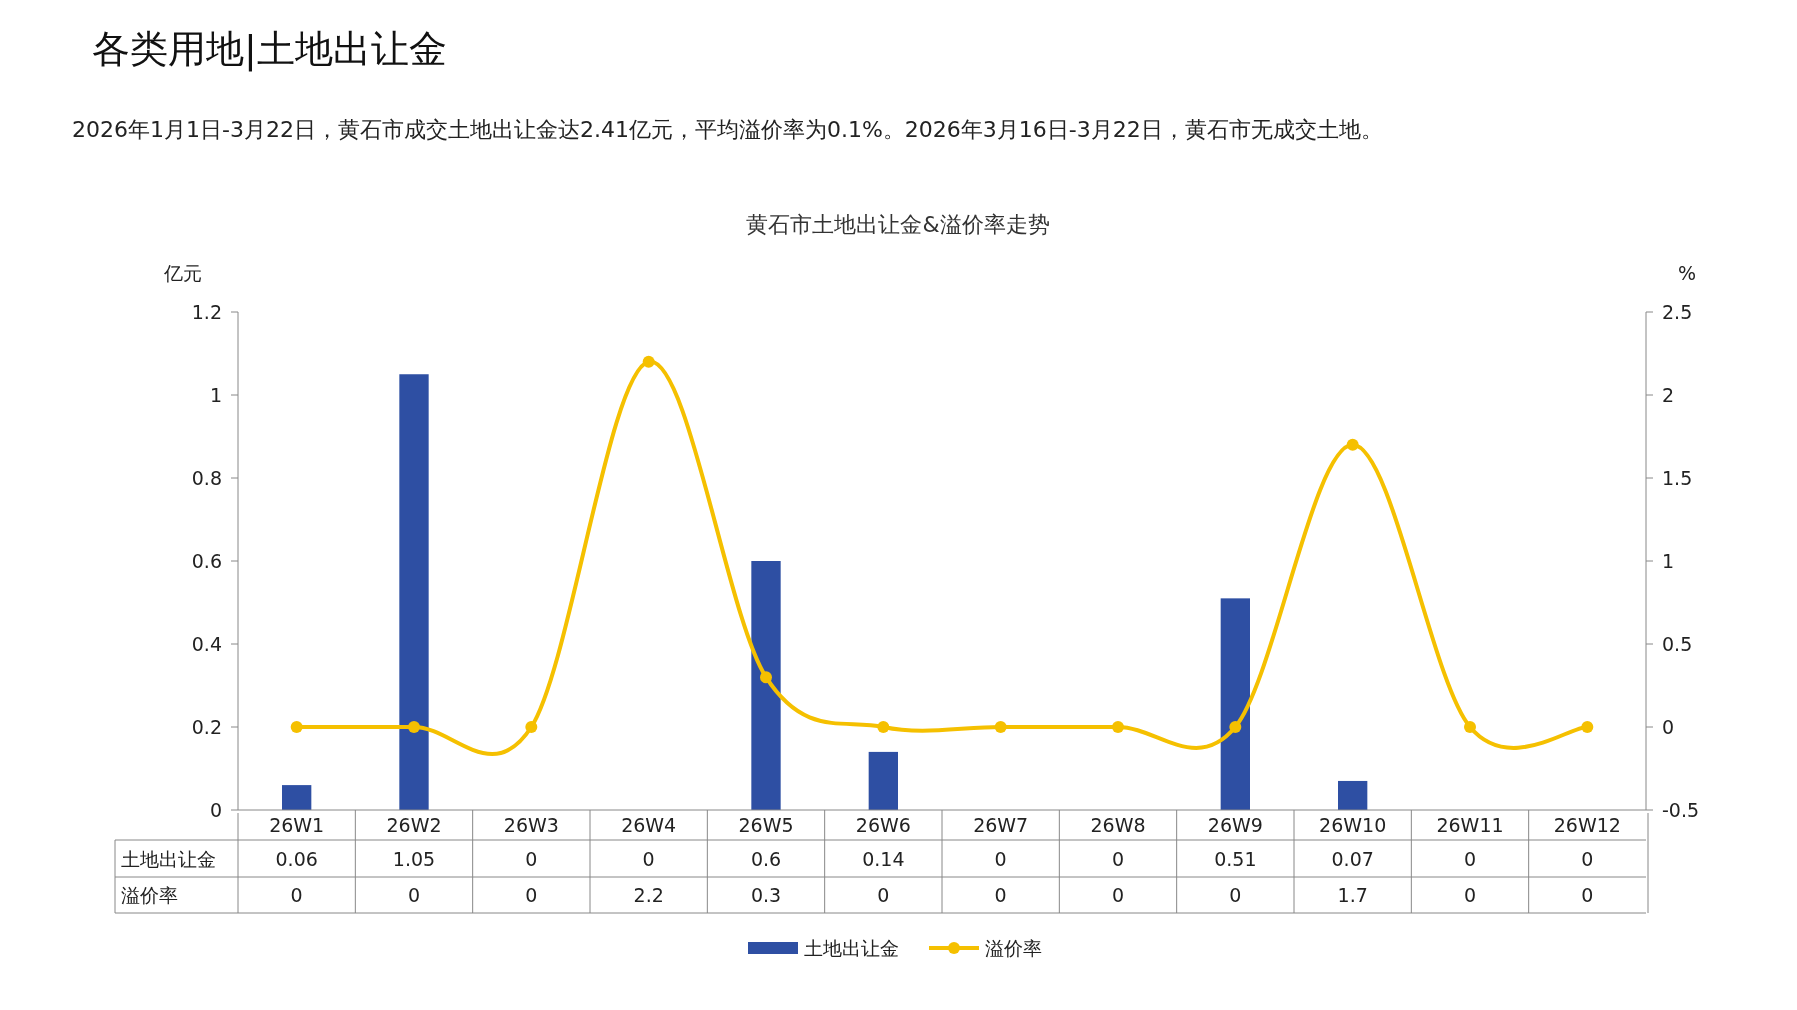  What do you see at coordinates (1013, 948) in the screenshot?
I see `legend-label: 溢价率` at bounding box center [1013, 948].